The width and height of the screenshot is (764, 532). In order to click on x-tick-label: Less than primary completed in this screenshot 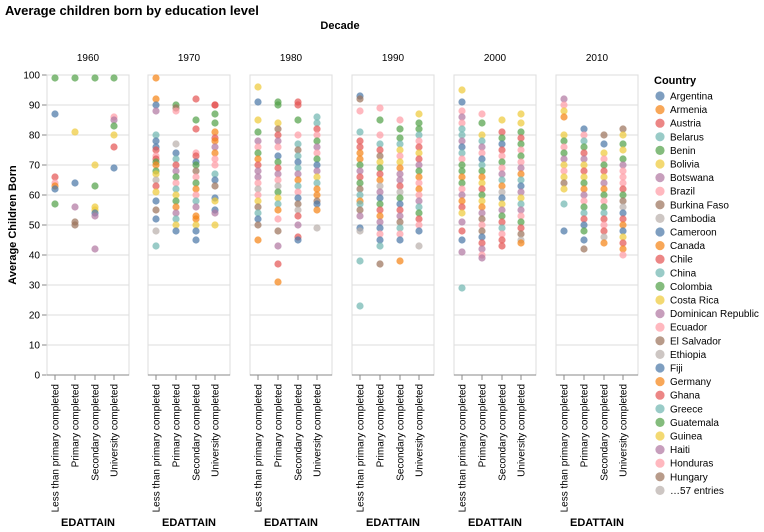, I will do `click(56, 448)`.